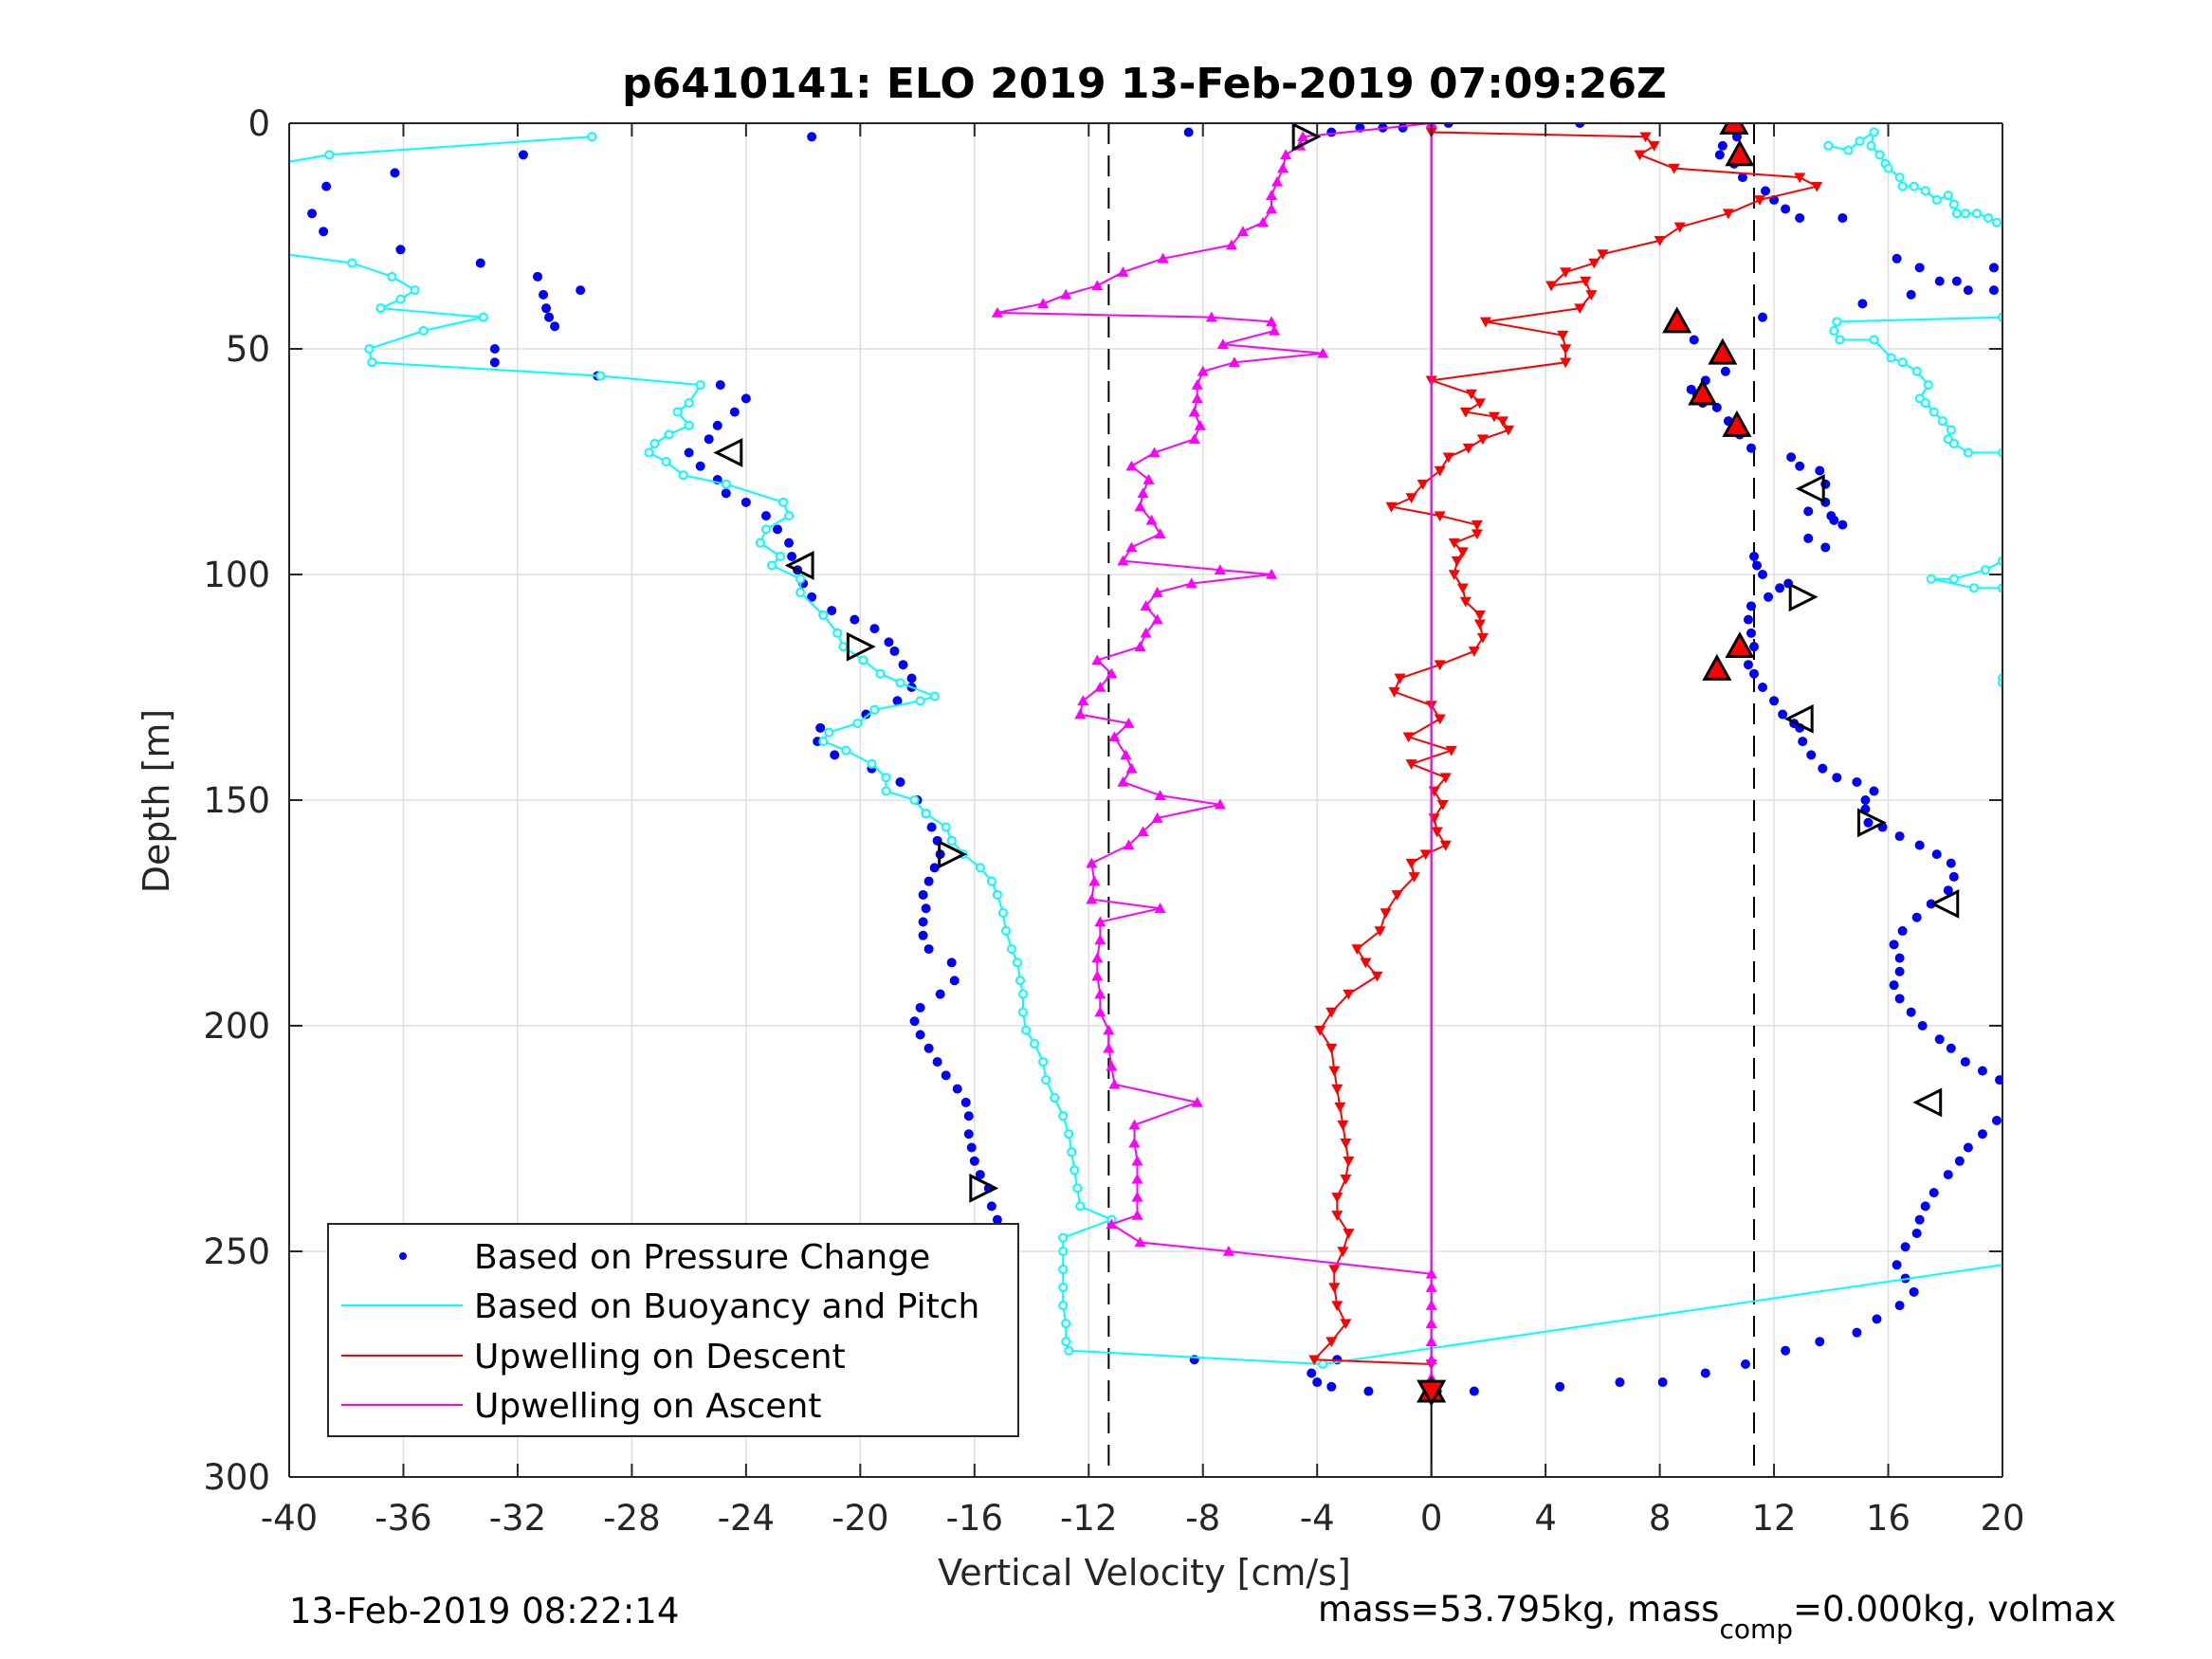  Describe the element at coordinates (517, 1518) in the screenshot. I see `x-tick-label: -32` at that location.